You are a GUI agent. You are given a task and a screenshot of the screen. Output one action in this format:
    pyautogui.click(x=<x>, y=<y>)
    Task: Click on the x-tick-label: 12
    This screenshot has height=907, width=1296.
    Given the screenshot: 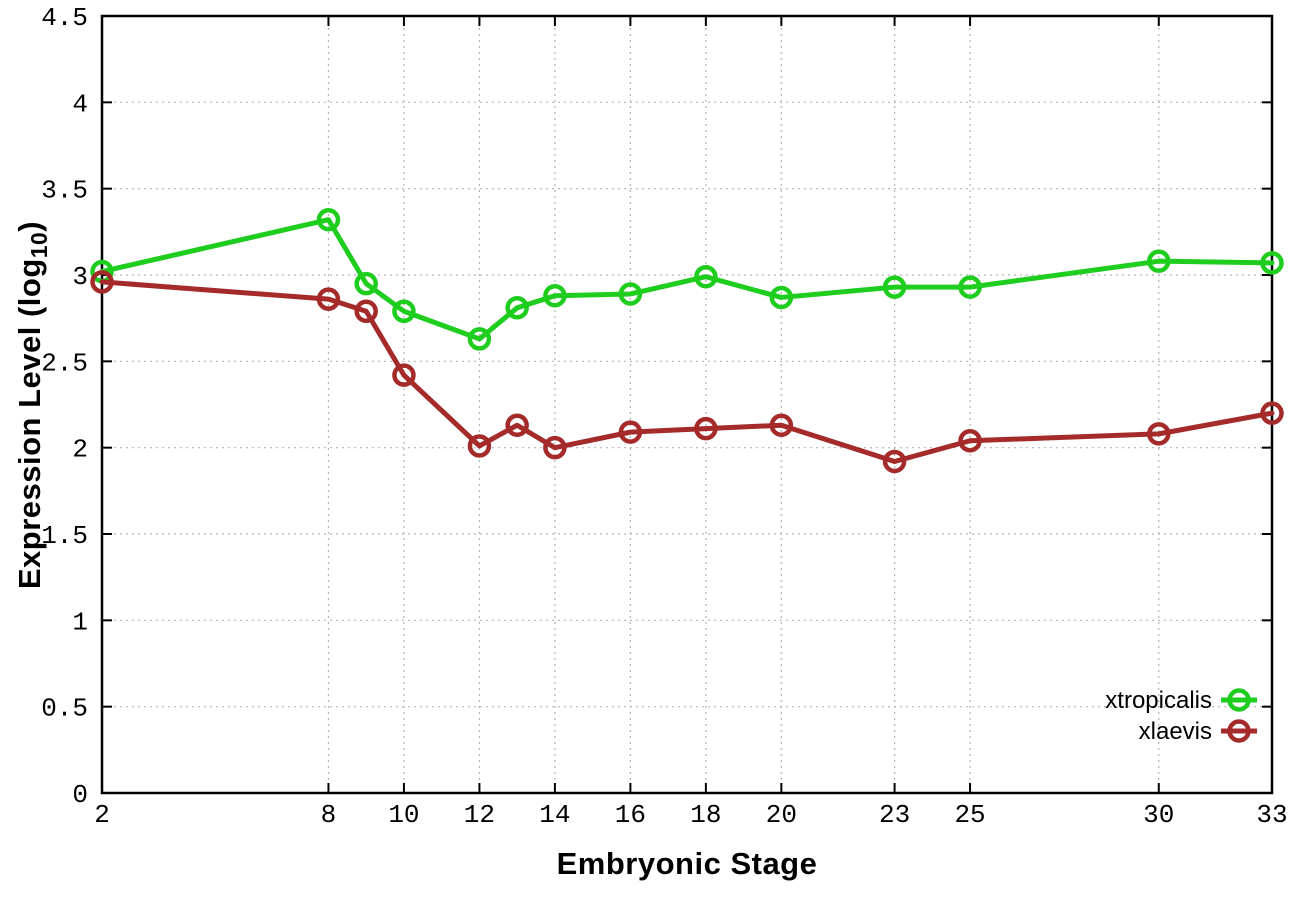 What is the action you would take?
    pyautogui.click(x=479, y=815)
    